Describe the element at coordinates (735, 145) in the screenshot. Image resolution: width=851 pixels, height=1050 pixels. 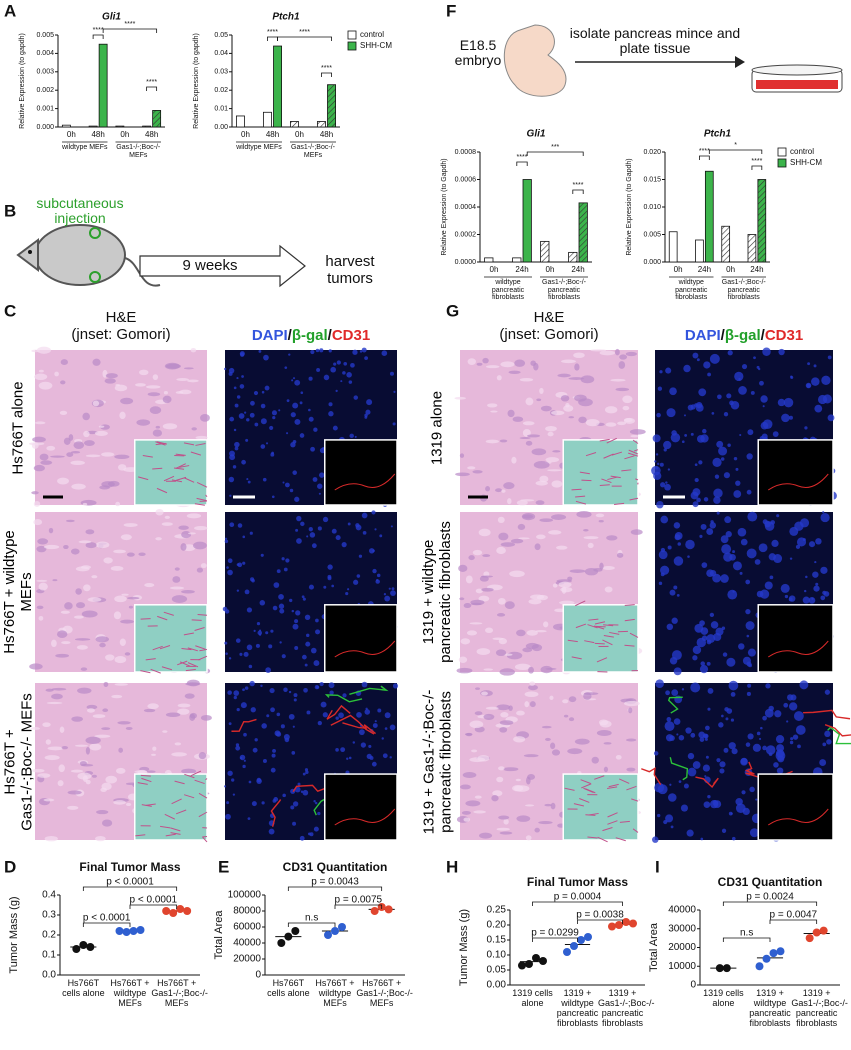
I see `significance-label: *` at that location.